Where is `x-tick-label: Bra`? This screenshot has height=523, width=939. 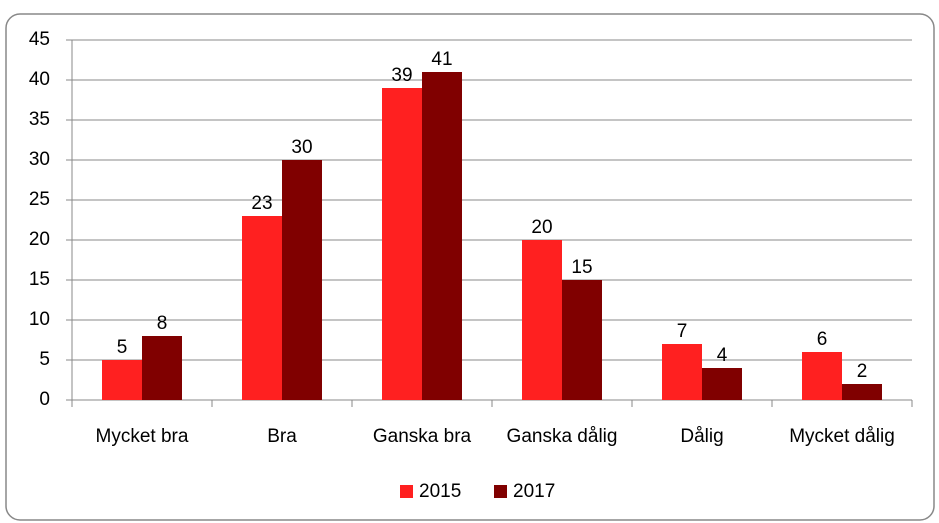
x-tick-label: Bra is located at coordinates (282, 436).